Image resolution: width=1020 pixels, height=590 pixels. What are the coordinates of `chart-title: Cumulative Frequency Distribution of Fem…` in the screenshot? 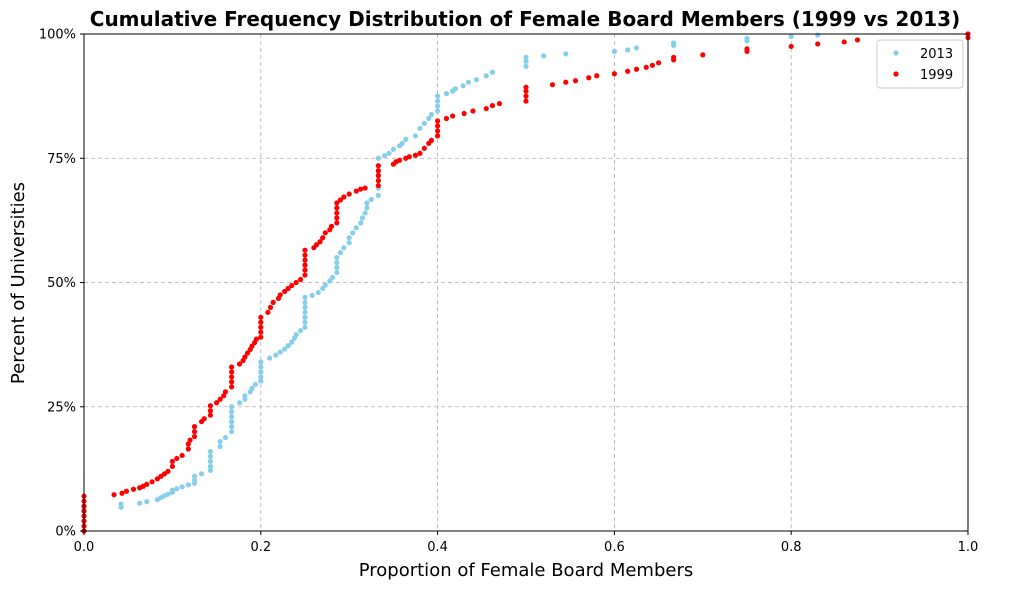 It's located at (525, 19).